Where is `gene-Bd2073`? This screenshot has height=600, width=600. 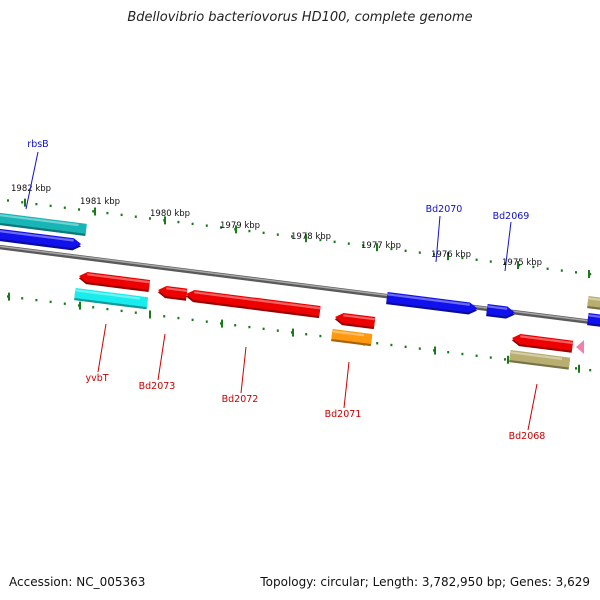
gene-Bd2073 is located at coordinates (172, 293).